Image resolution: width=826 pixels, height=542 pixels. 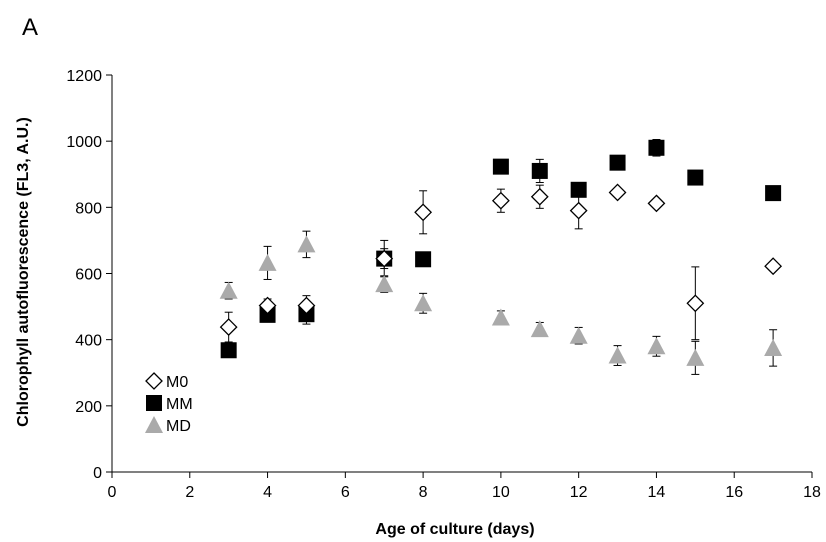 What do you see at coordinates (812, 492) in the screenshot?
I see `x-tick-label: 18` at bounding box center [812, 492].